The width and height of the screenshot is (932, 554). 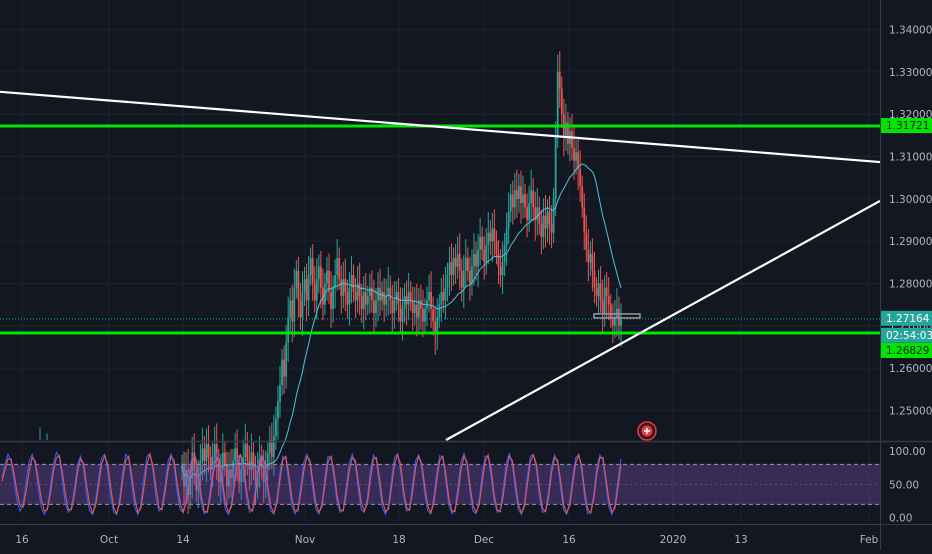 I want to click on oscillator-line, so click(x=311, y=484).